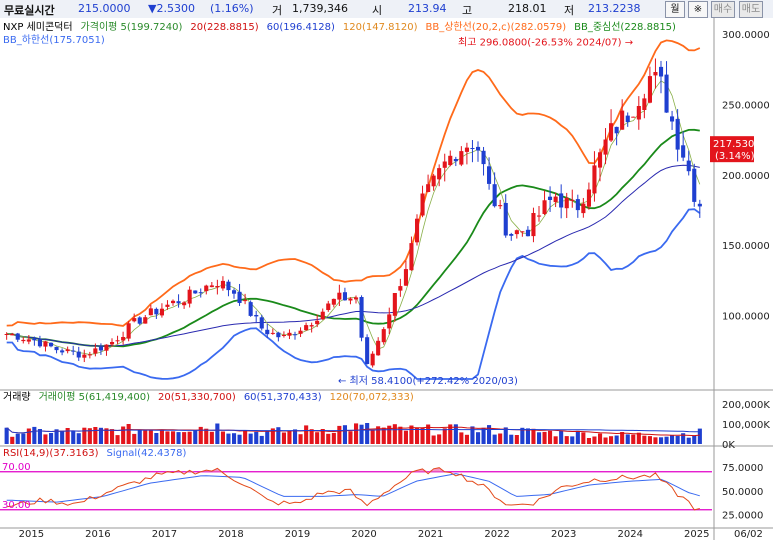 The height and width of the screenshot is (540, 773). What do you see at coordinates (496, 534) in the screenshot?
I see `year-tick-label: 2022` at bounding box center [496, 534].